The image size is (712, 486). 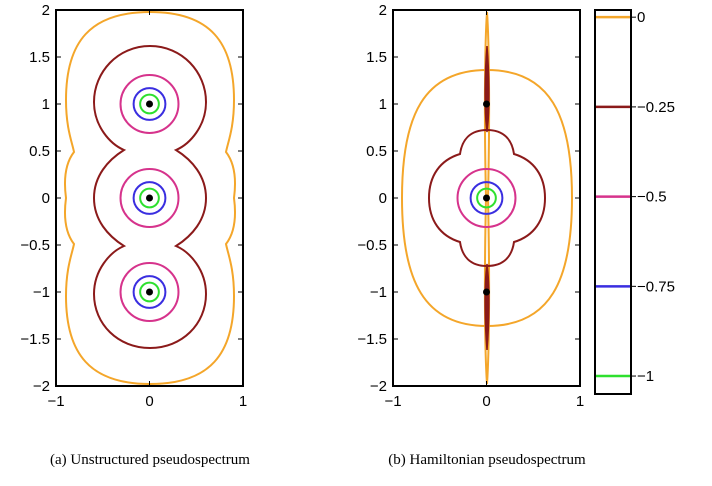 I want to click on pseudospectrum-circles-b, so click(x=486, y=198).